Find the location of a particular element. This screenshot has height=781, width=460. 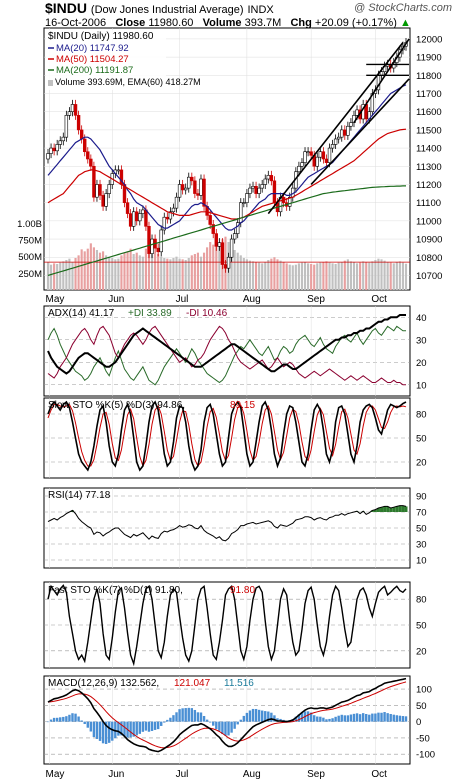

macd-panel is located at coordinates (227, 720).